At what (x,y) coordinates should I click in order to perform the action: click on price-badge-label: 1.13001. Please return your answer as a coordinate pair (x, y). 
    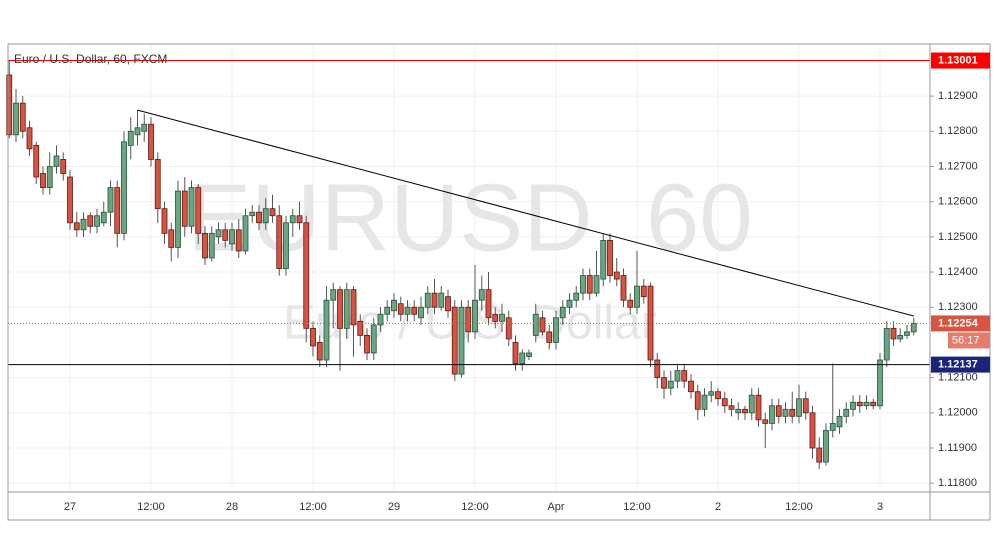
    Looking at the image, I should click on (958, 60).